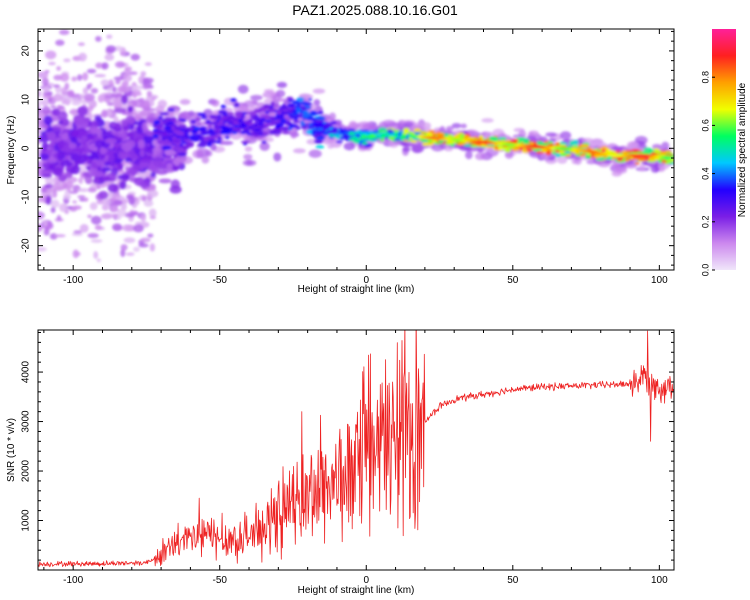 The height and width of the screenshot is (600, 750). I want to click on snr-ylabel: SNR (10 * v/v), so click(11, 450).